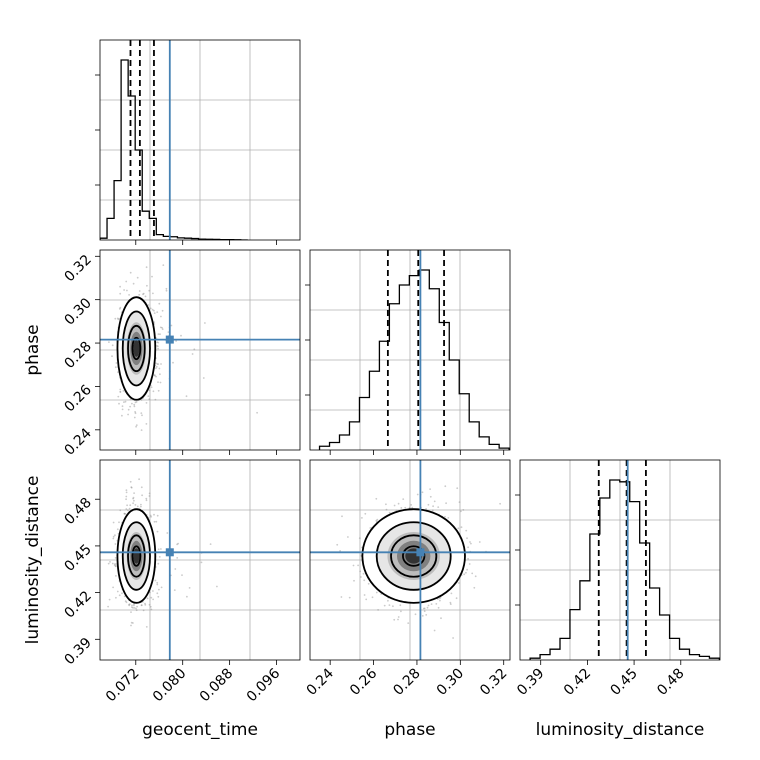  I want to click on x-ticklabel-geocent-time: 0.080, so click(170, 686).